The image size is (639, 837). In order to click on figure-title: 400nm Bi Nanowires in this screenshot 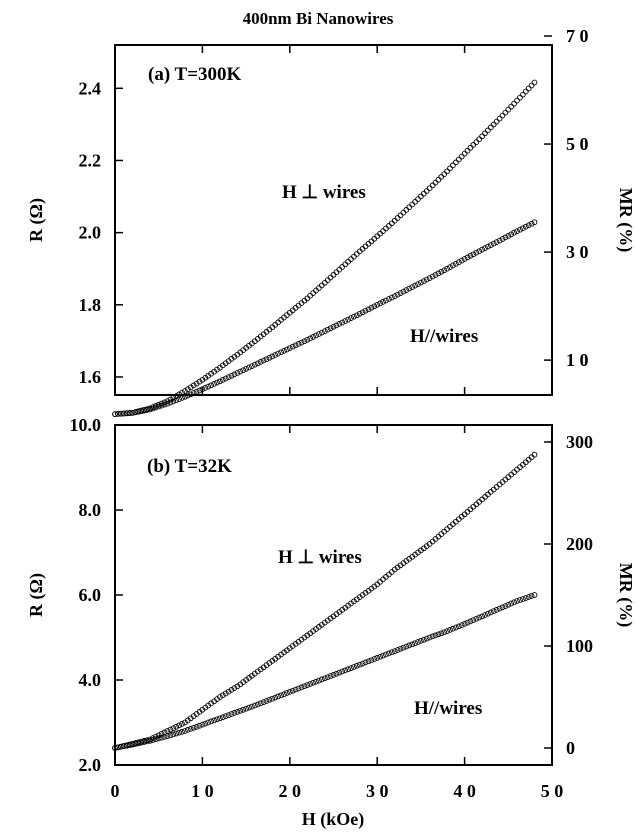, I will do `click(318, 18)`.